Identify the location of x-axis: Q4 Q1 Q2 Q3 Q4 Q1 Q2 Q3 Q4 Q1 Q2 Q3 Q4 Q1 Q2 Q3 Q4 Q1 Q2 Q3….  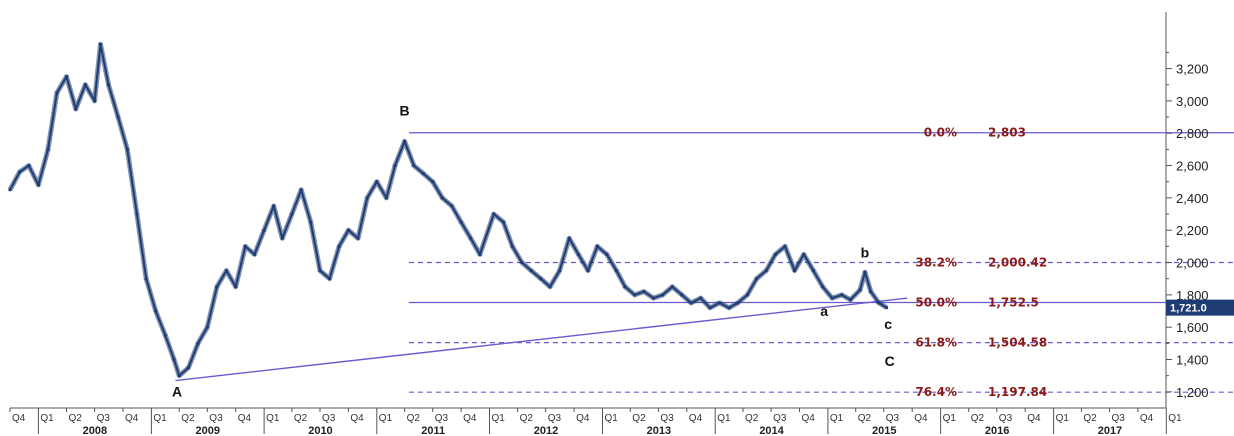
(595, 422).